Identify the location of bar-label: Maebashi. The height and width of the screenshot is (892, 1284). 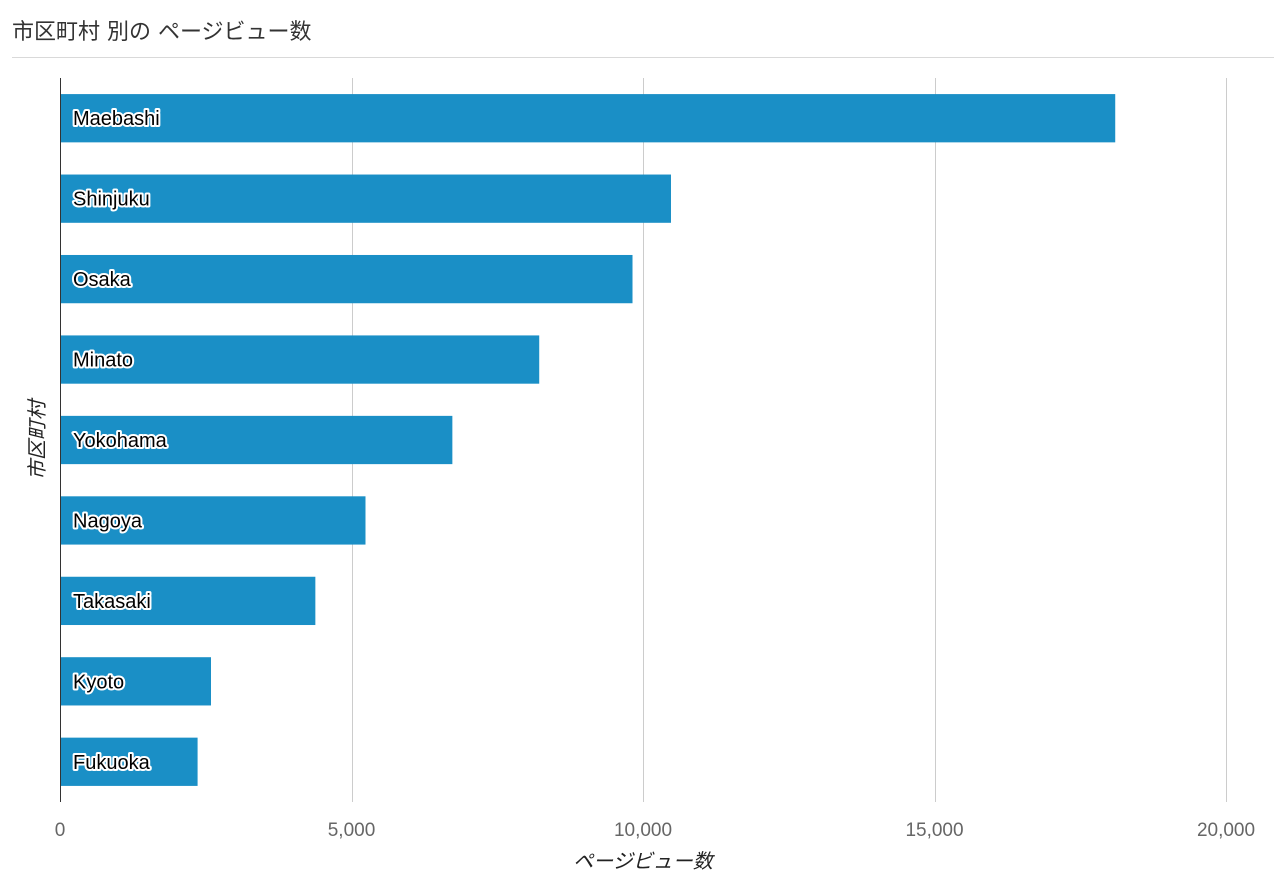
(116, 119).